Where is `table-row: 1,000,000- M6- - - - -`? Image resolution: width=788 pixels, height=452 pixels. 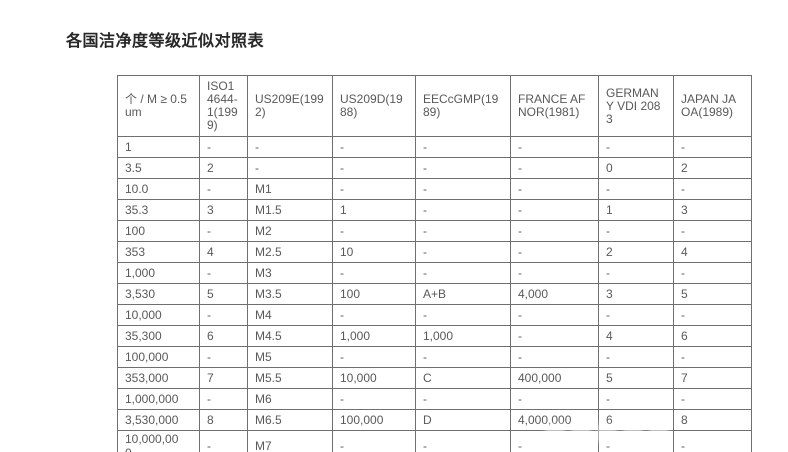 table-row: 1,000,000- M6- - - - - is located at coordinates (434, 399).